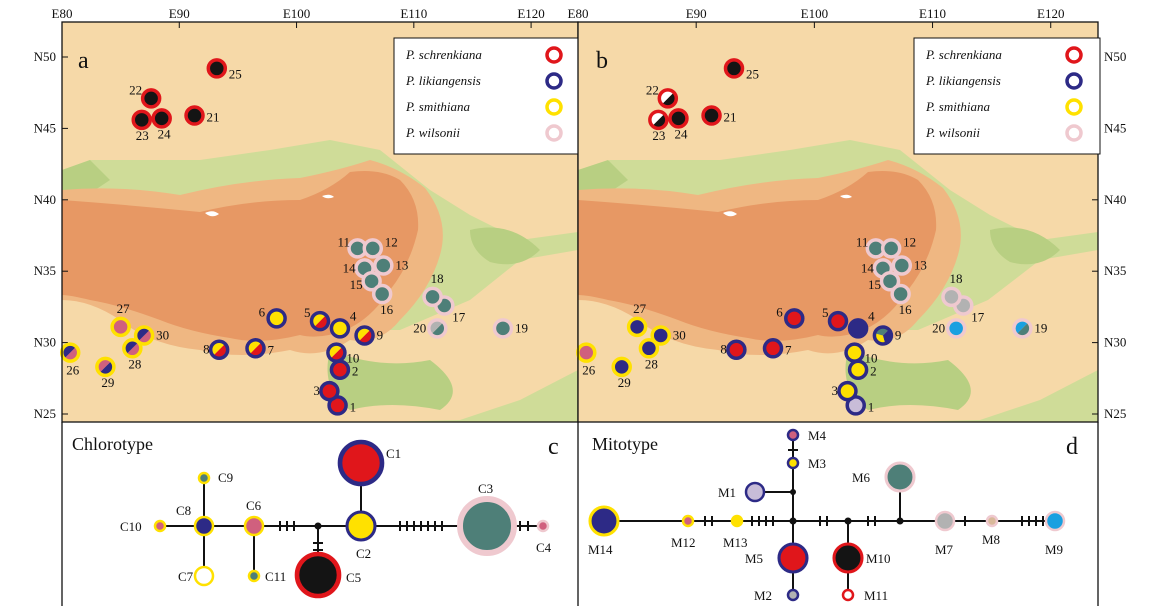  Describe the element at coordinates (683, 542) in the screenshot. I see `haplotype-label: M12` at that location.